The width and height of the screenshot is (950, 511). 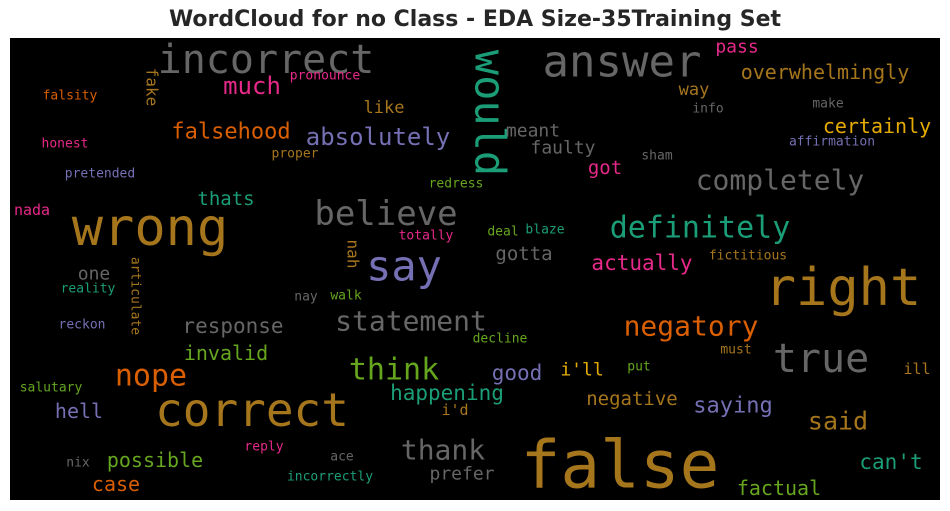 What do you see at coordinates (225, 199) in the screenshot?
I see `word: thats` at bounding box center [225, 199].